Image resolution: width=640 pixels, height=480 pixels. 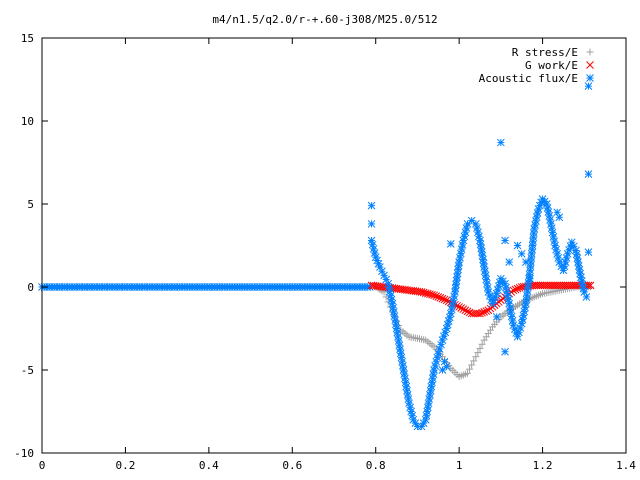 I want to click on x-tick-label: 0.8, so click(x=376, y=465).